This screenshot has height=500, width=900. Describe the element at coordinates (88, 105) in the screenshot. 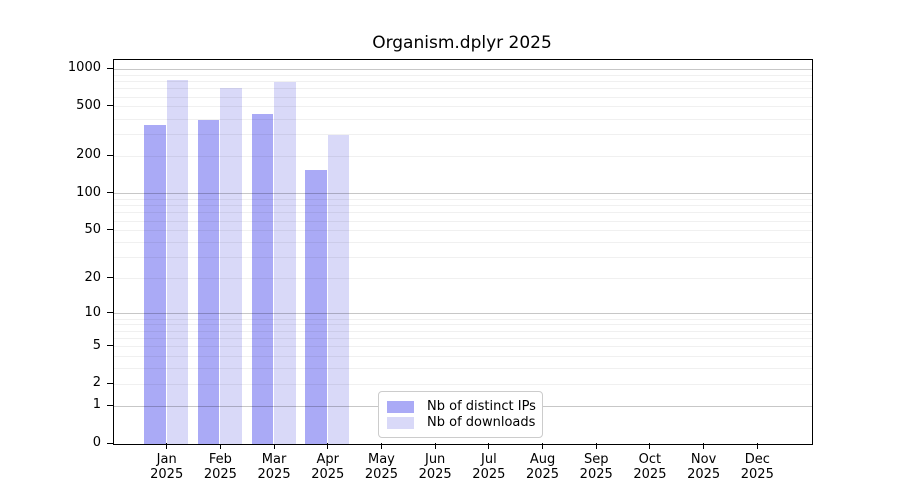

I see `y-tick-label: 500` at that location.